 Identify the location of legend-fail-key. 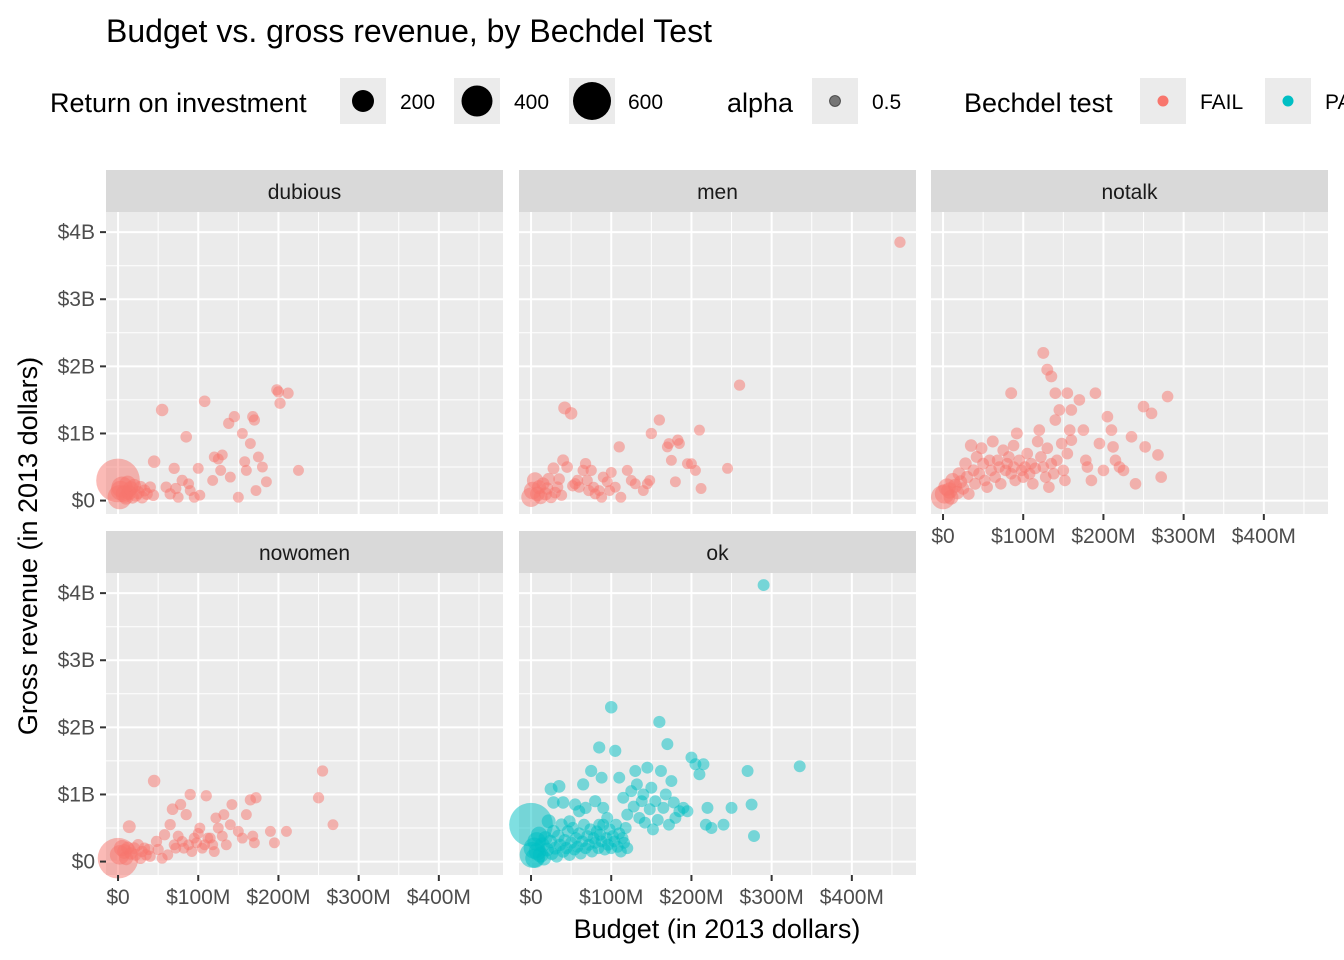
(1163, 101).